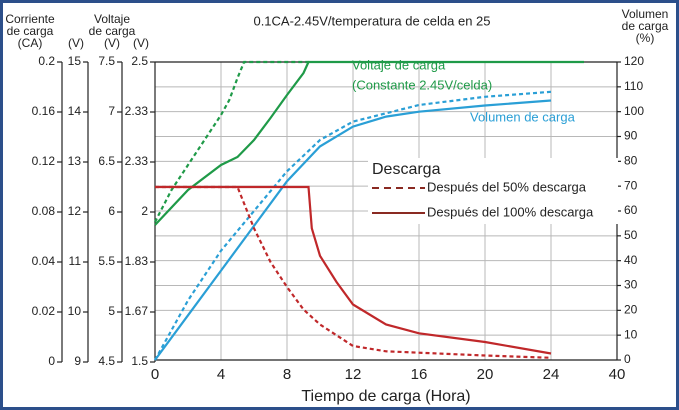  I want to click on annotation: (Constante 2.45V/celda), so click(422, 84).